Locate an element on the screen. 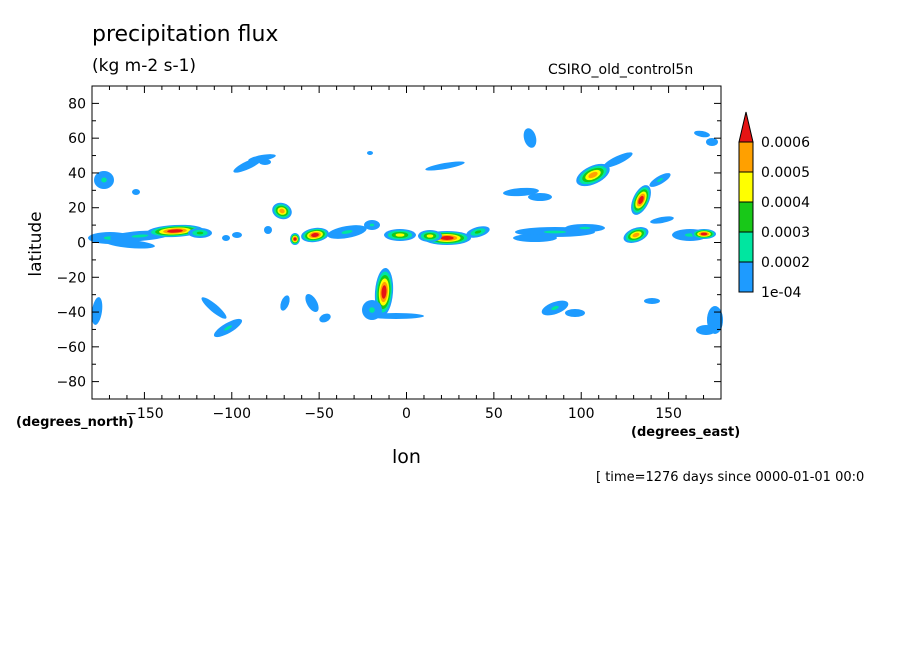 The width and height of the screenshot is (904, 654). y-tick-label: −20 is located at coordinates (71, 278).